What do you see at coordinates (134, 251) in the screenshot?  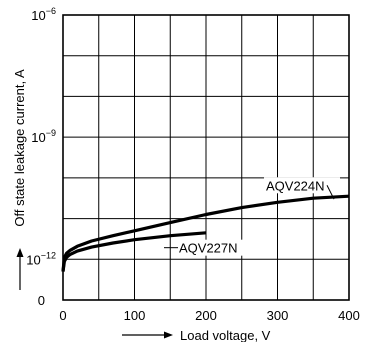 I see `series-line` at bounding box center [134, 251].